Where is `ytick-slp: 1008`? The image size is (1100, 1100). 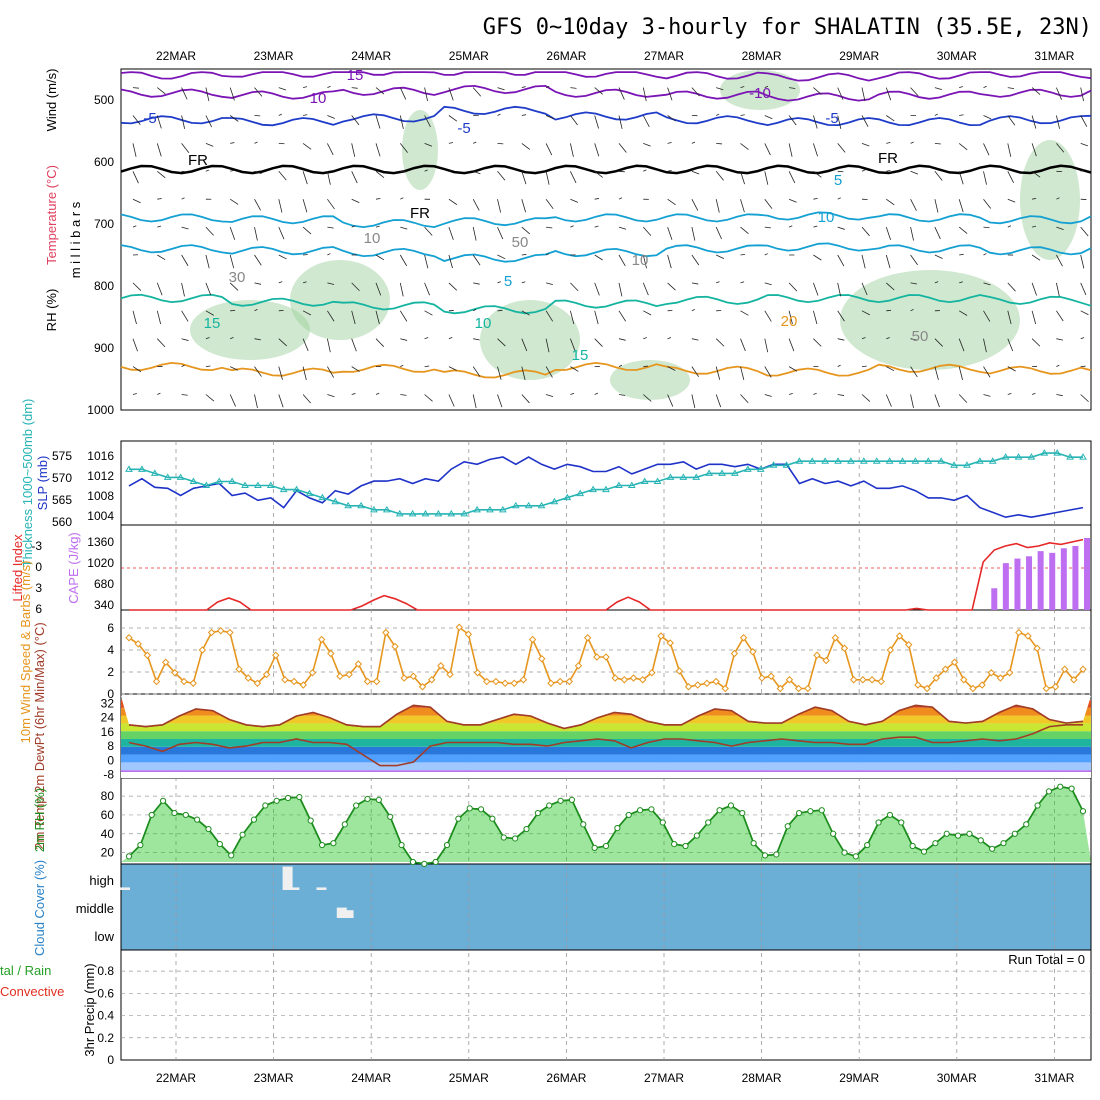 ytick-slp: 1008 is located at coordinates (100, 496).